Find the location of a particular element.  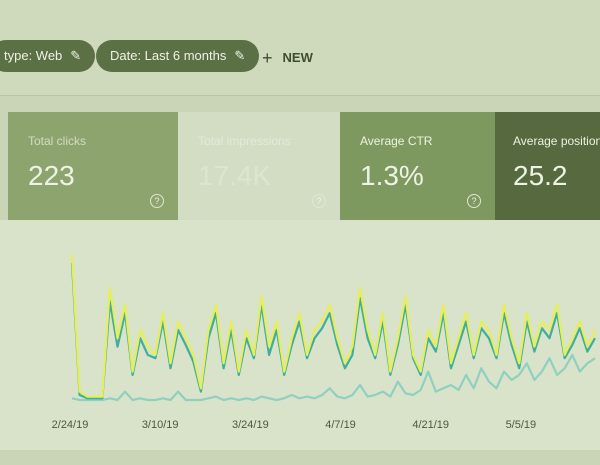

filter-chip: type: Web ✎ is located at coordinates (48, 56).